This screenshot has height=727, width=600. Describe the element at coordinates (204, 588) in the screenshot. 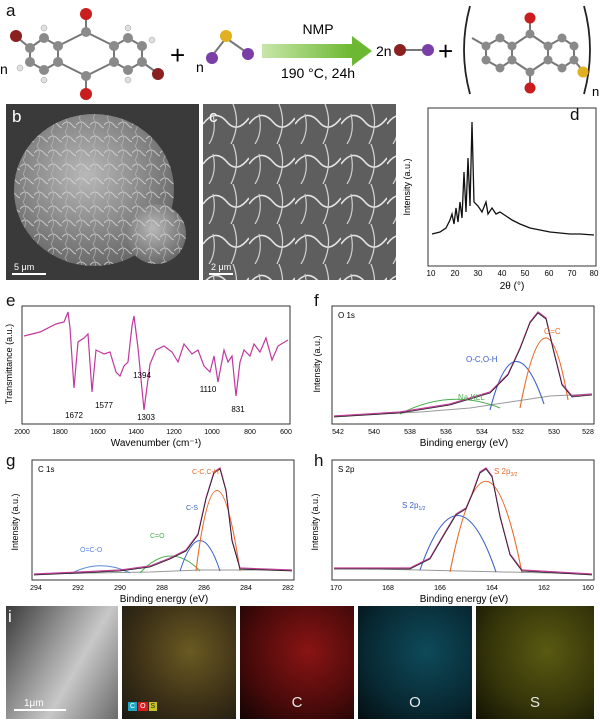

I see `xps-c1s-xtick-286: 286` at that location.